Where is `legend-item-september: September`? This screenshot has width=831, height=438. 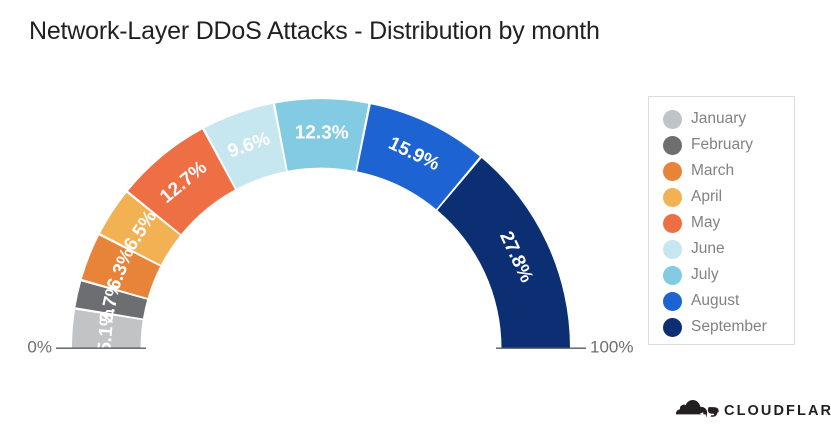
legend-item-september: September is located at coordinates (721, 327).